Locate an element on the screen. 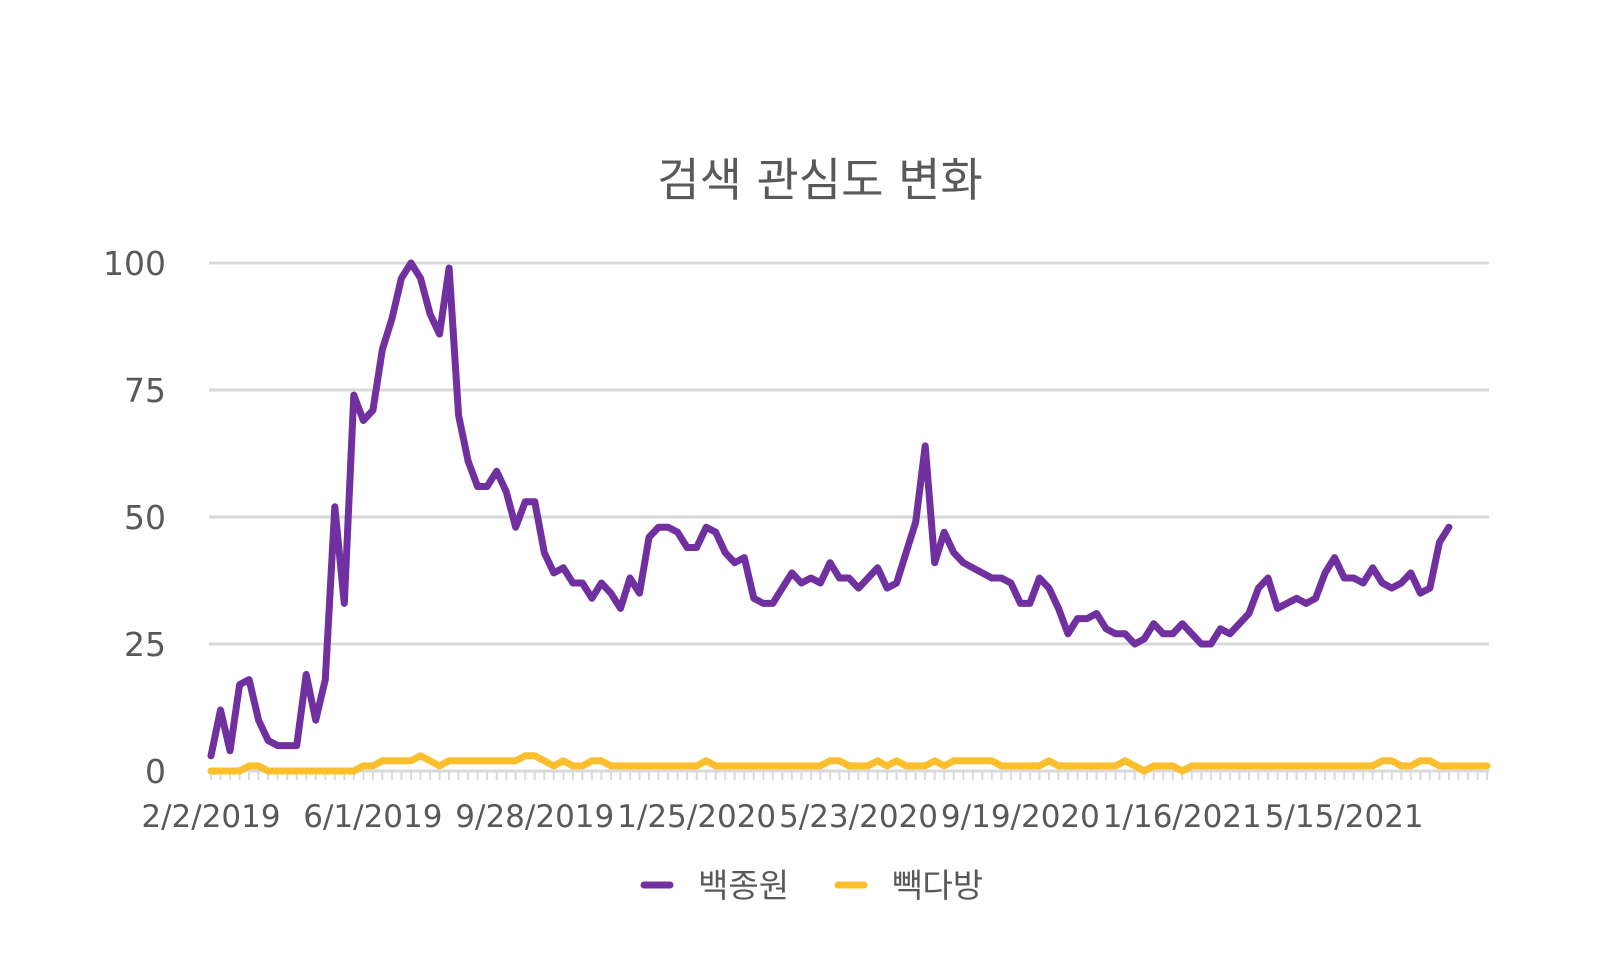 This screenshot has width=1610, height=958. chart-title: 검색 관심도 변화 is located at coordinates (819, 180).